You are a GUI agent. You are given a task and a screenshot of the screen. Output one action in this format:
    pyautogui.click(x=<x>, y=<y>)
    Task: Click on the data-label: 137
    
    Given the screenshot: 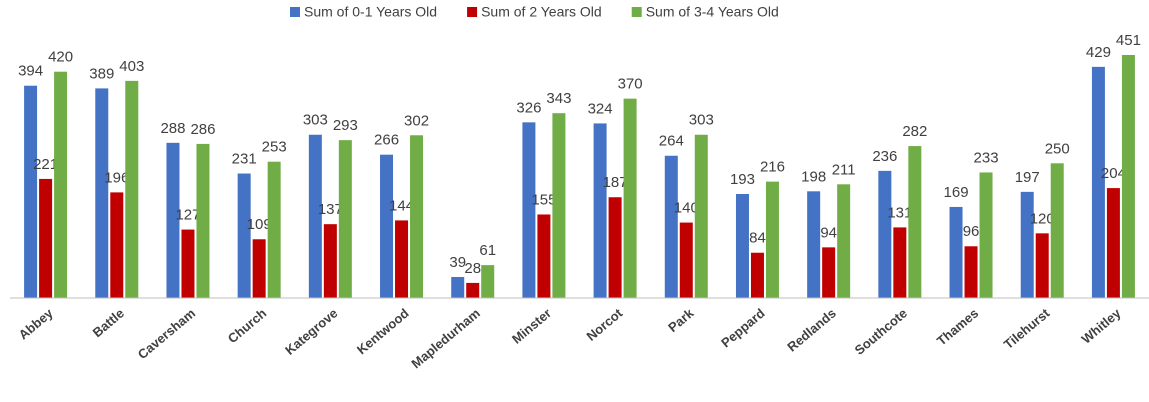 What is the action you would take?
    pyautogui.click(x=330, y=209)
    